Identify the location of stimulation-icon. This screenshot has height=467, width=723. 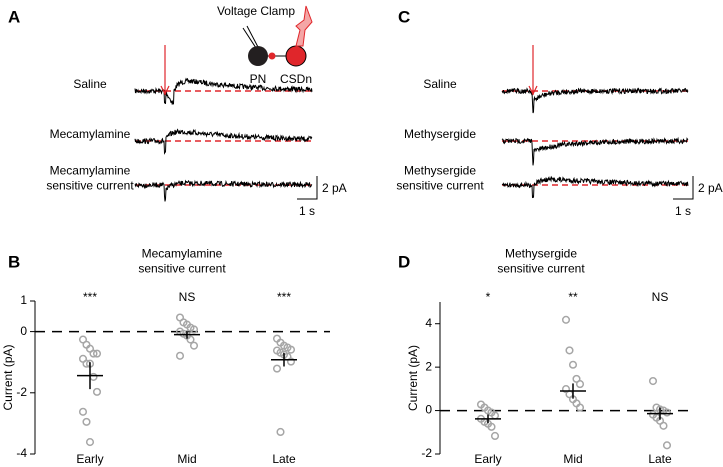
(304, 26).